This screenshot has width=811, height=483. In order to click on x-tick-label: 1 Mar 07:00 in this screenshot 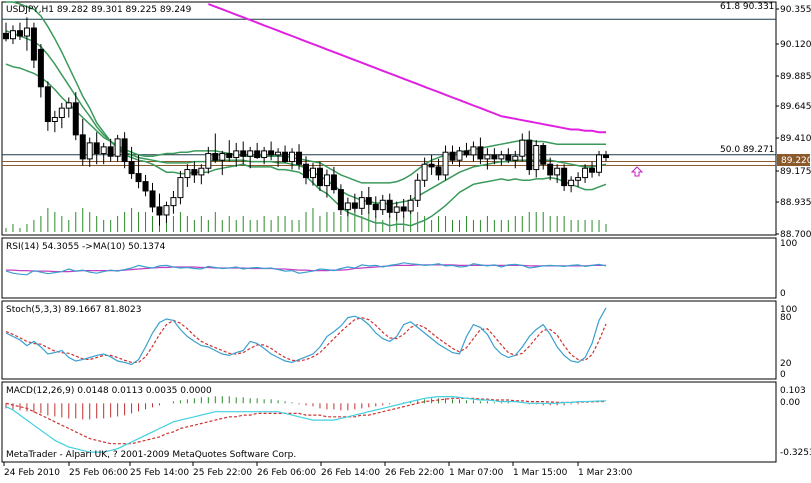, I will do `click(476, 473)`.